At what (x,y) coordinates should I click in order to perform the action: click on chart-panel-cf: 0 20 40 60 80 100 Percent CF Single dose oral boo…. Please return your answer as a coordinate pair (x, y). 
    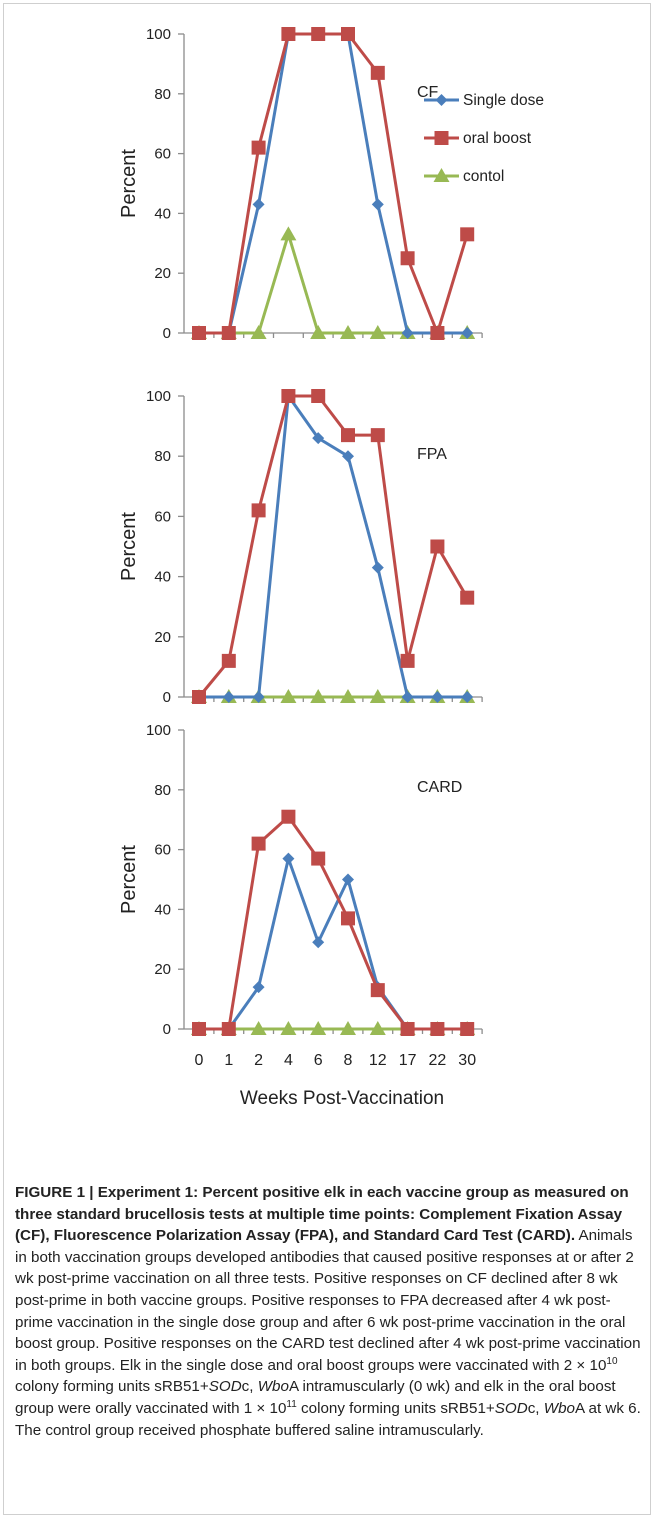
    Looking at the image, I should click on (331, 184).